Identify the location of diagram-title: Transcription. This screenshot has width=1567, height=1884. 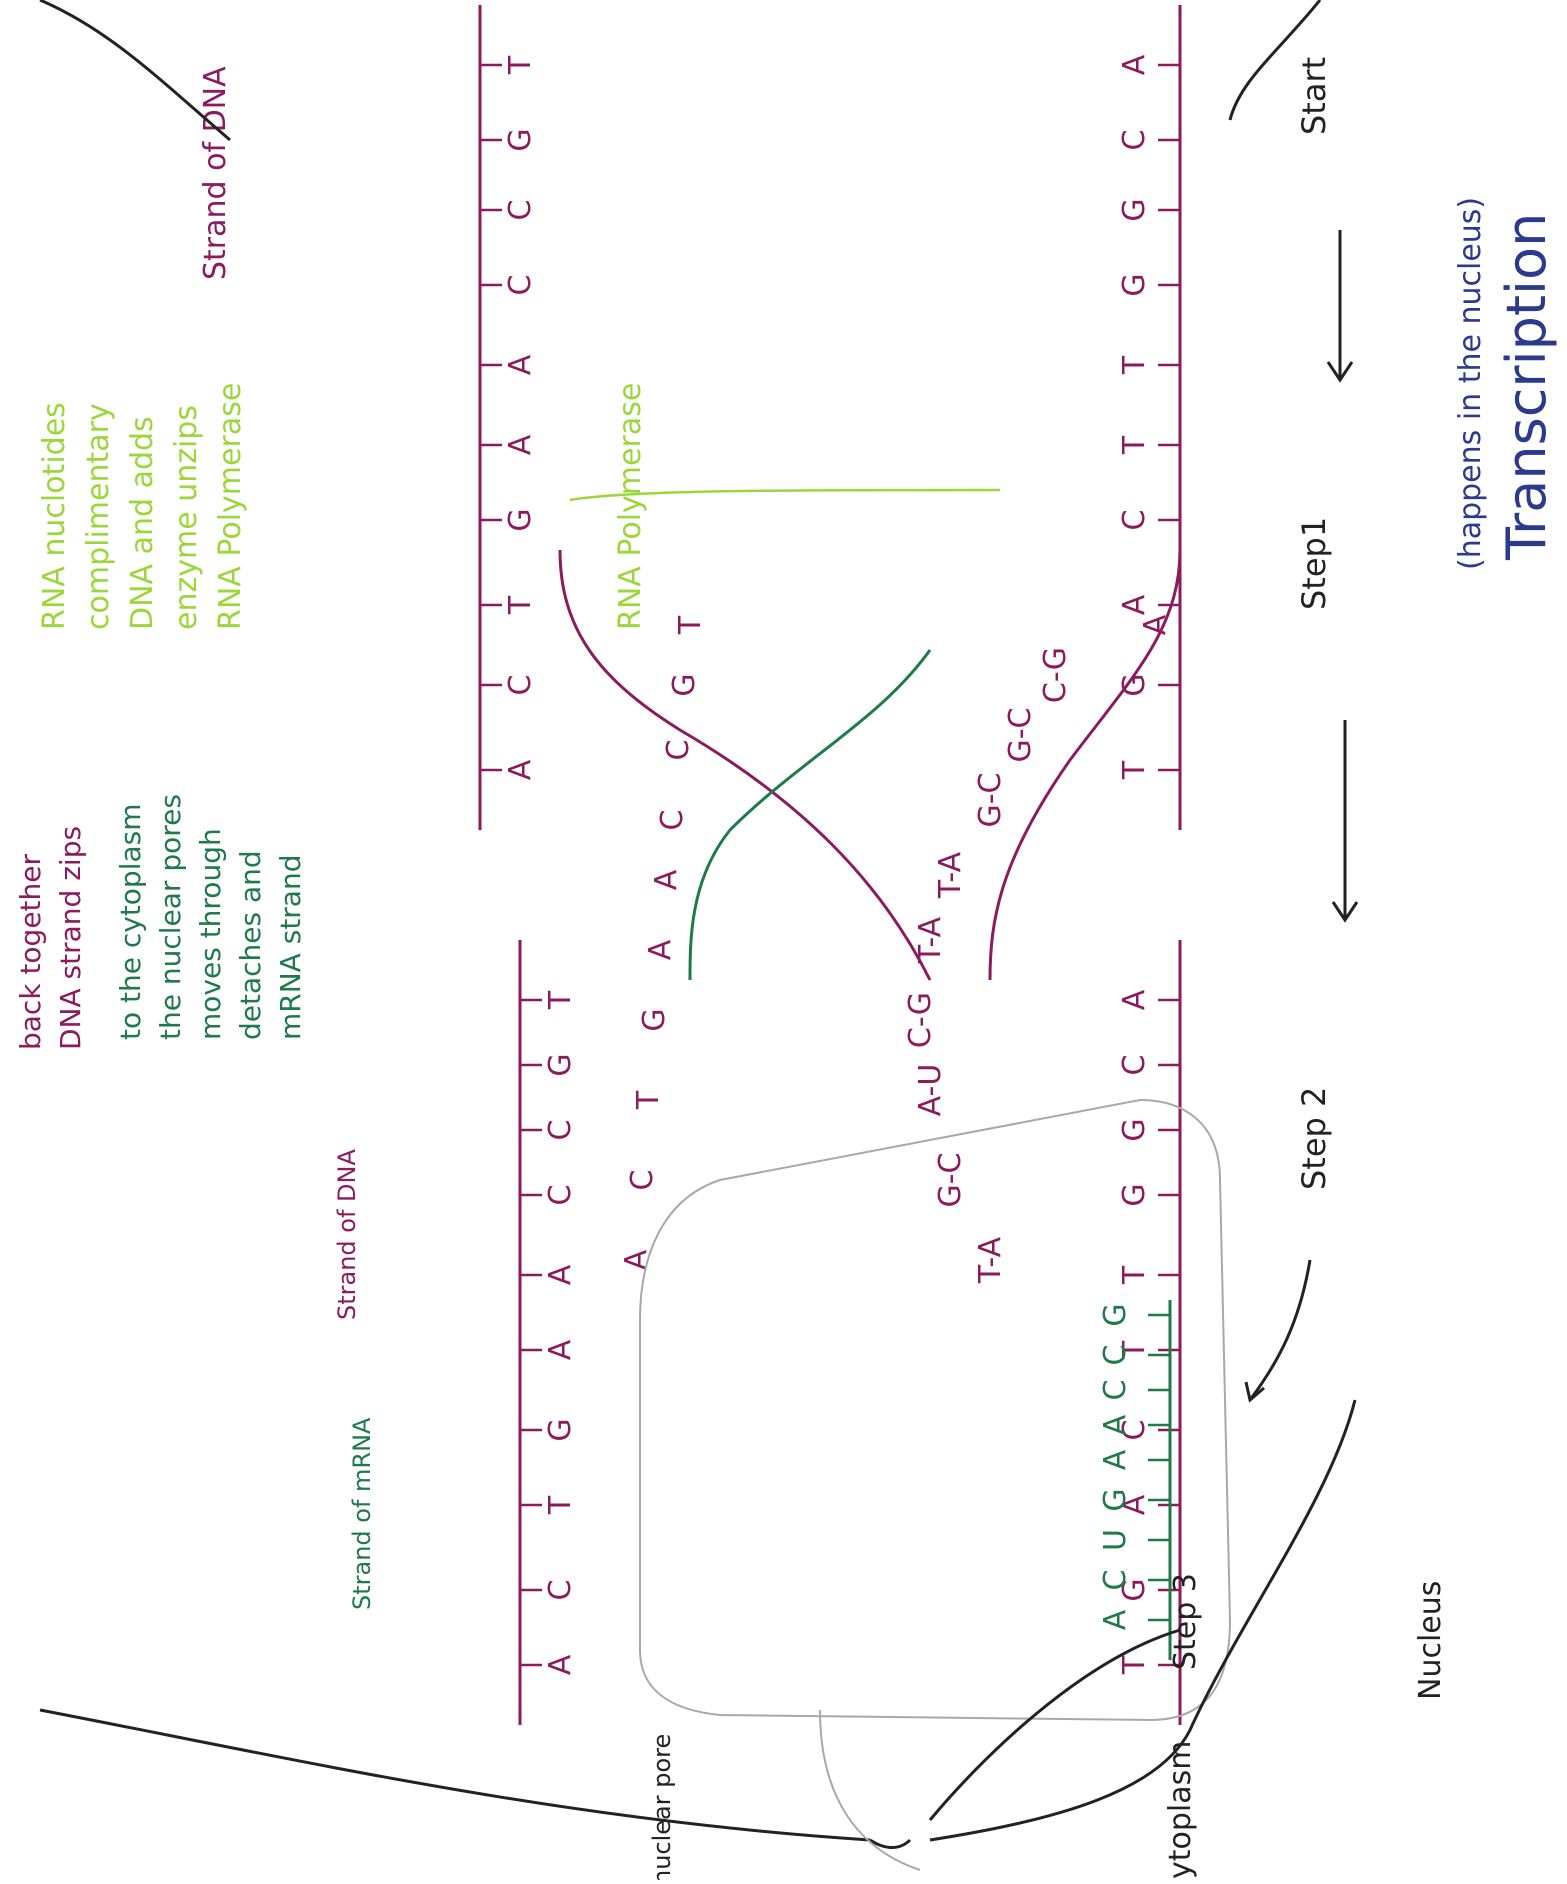
(1526, 387).